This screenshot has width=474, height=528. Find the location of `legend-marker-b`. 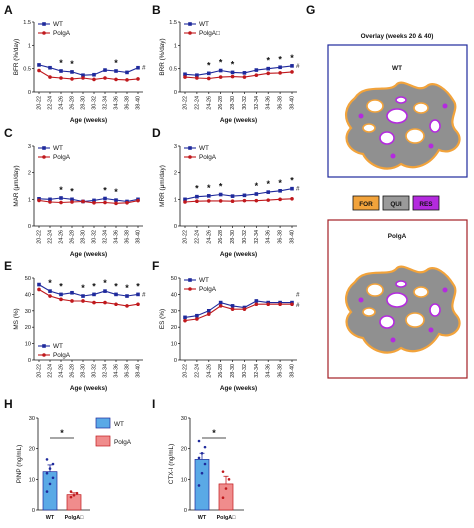

legend-marker-b is located at coordinates (190, 24).